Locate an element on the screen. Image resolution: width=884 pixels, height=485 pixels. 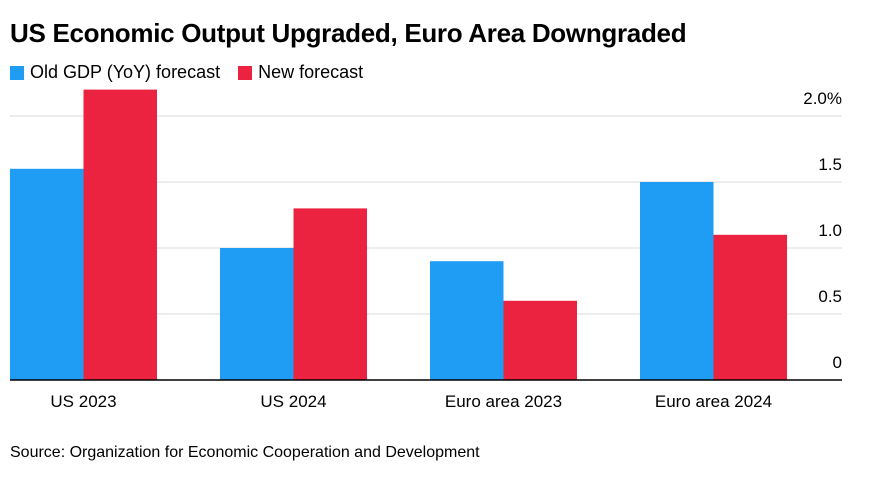
legend: Old GDP (YoY) forecast New forecast is located at coordinates (195, 72).